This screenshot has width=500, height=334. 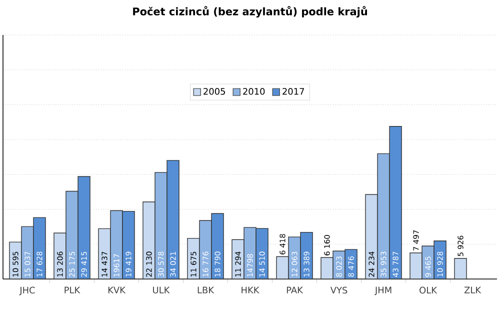 What do you see at coordinates (293, 91) in the screenshot?
I see `legend-label: 2017` at bounding box center [293, 91].